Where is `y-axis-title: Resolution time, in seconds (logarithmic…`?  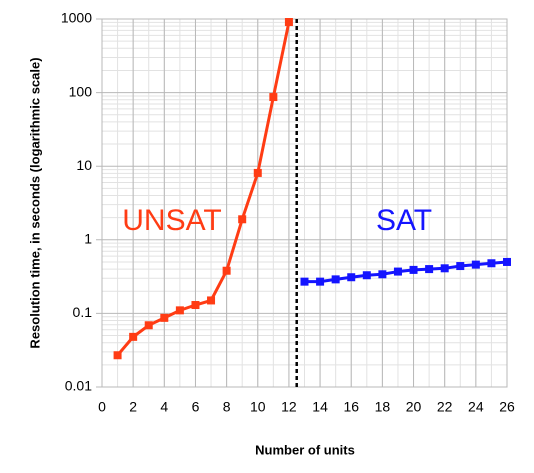 y-axis-title: Resolution time, in seconds (logarithmic… is located at coordinates (34, 202).